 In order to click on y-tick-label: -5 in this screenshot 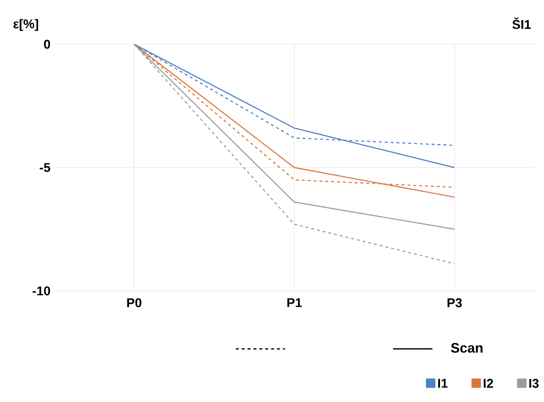, I will do `click(45, 167)`.